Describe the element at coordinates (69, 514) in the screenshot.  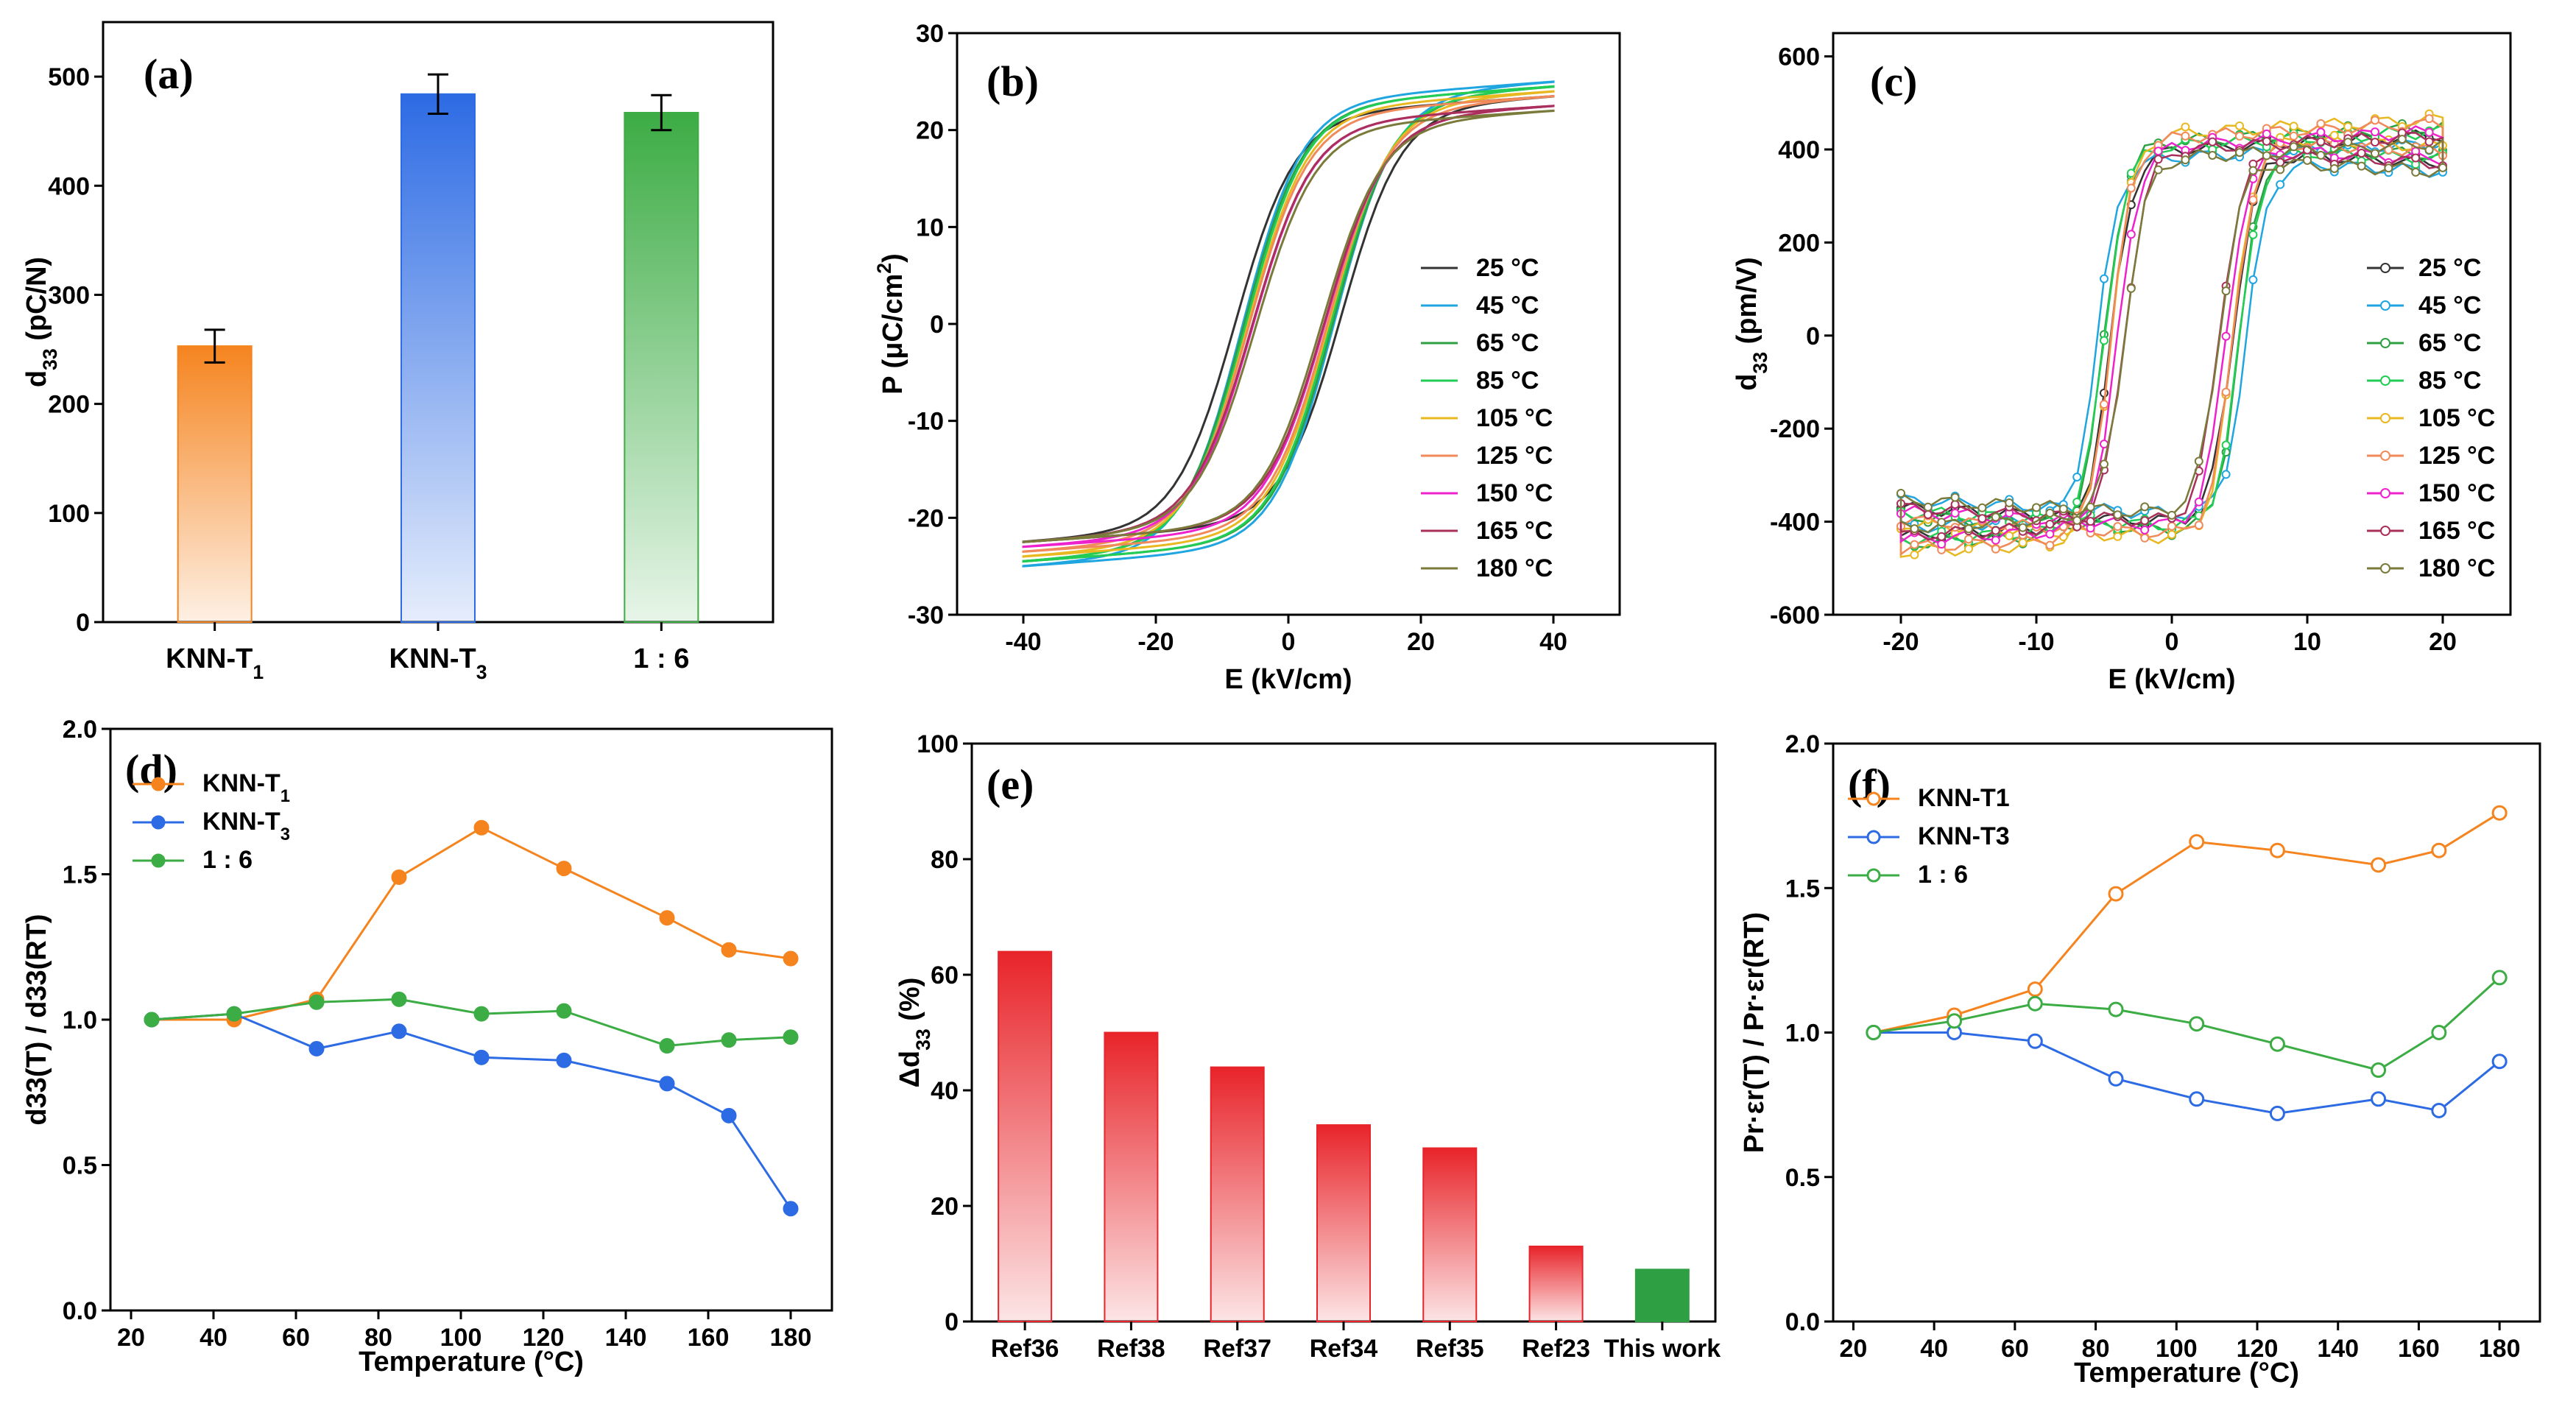
I see `a-ytick-label: 100` at that location.